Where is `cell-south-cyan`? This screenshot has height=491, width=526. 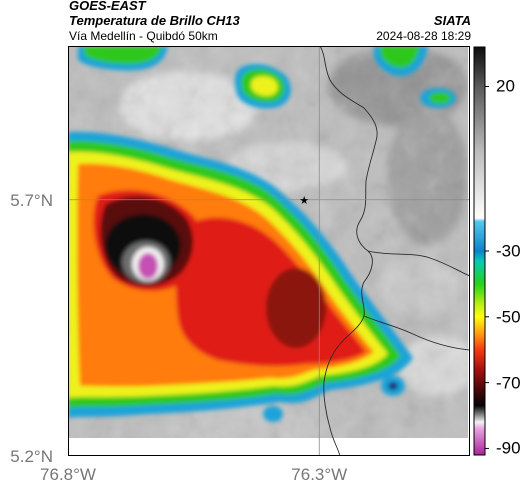 cell-south-cyan is located at coordinates (273, 414).